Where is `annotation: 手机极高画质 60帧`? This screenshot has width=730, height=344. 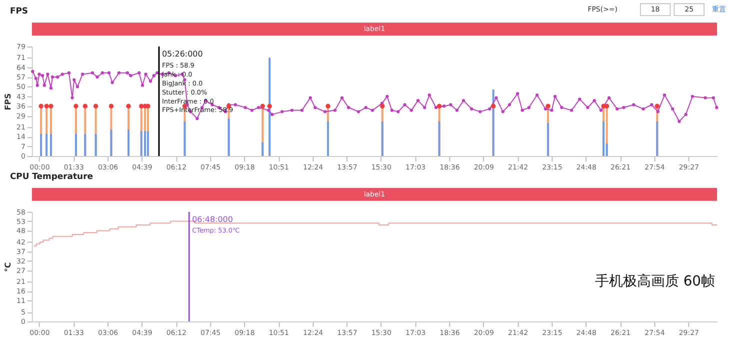
annotation: 手机极高画质 60帧 is located at coordinates (655, 282).